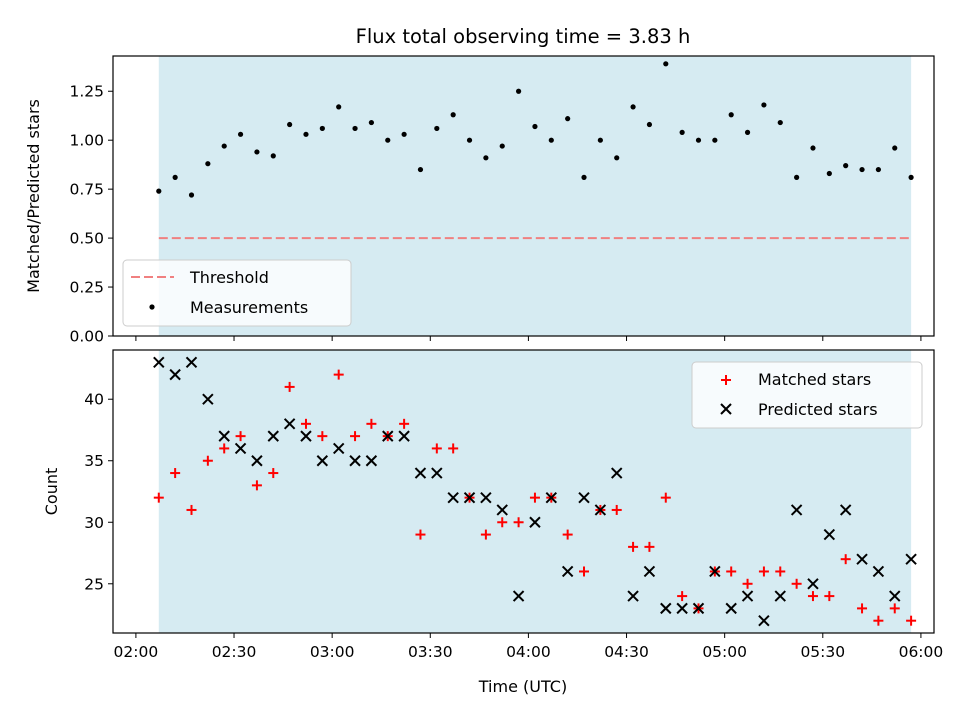 The width and height of the screenshot is (960, 724). I want to click on x-tick-label: 02:00, so click(136, 652).